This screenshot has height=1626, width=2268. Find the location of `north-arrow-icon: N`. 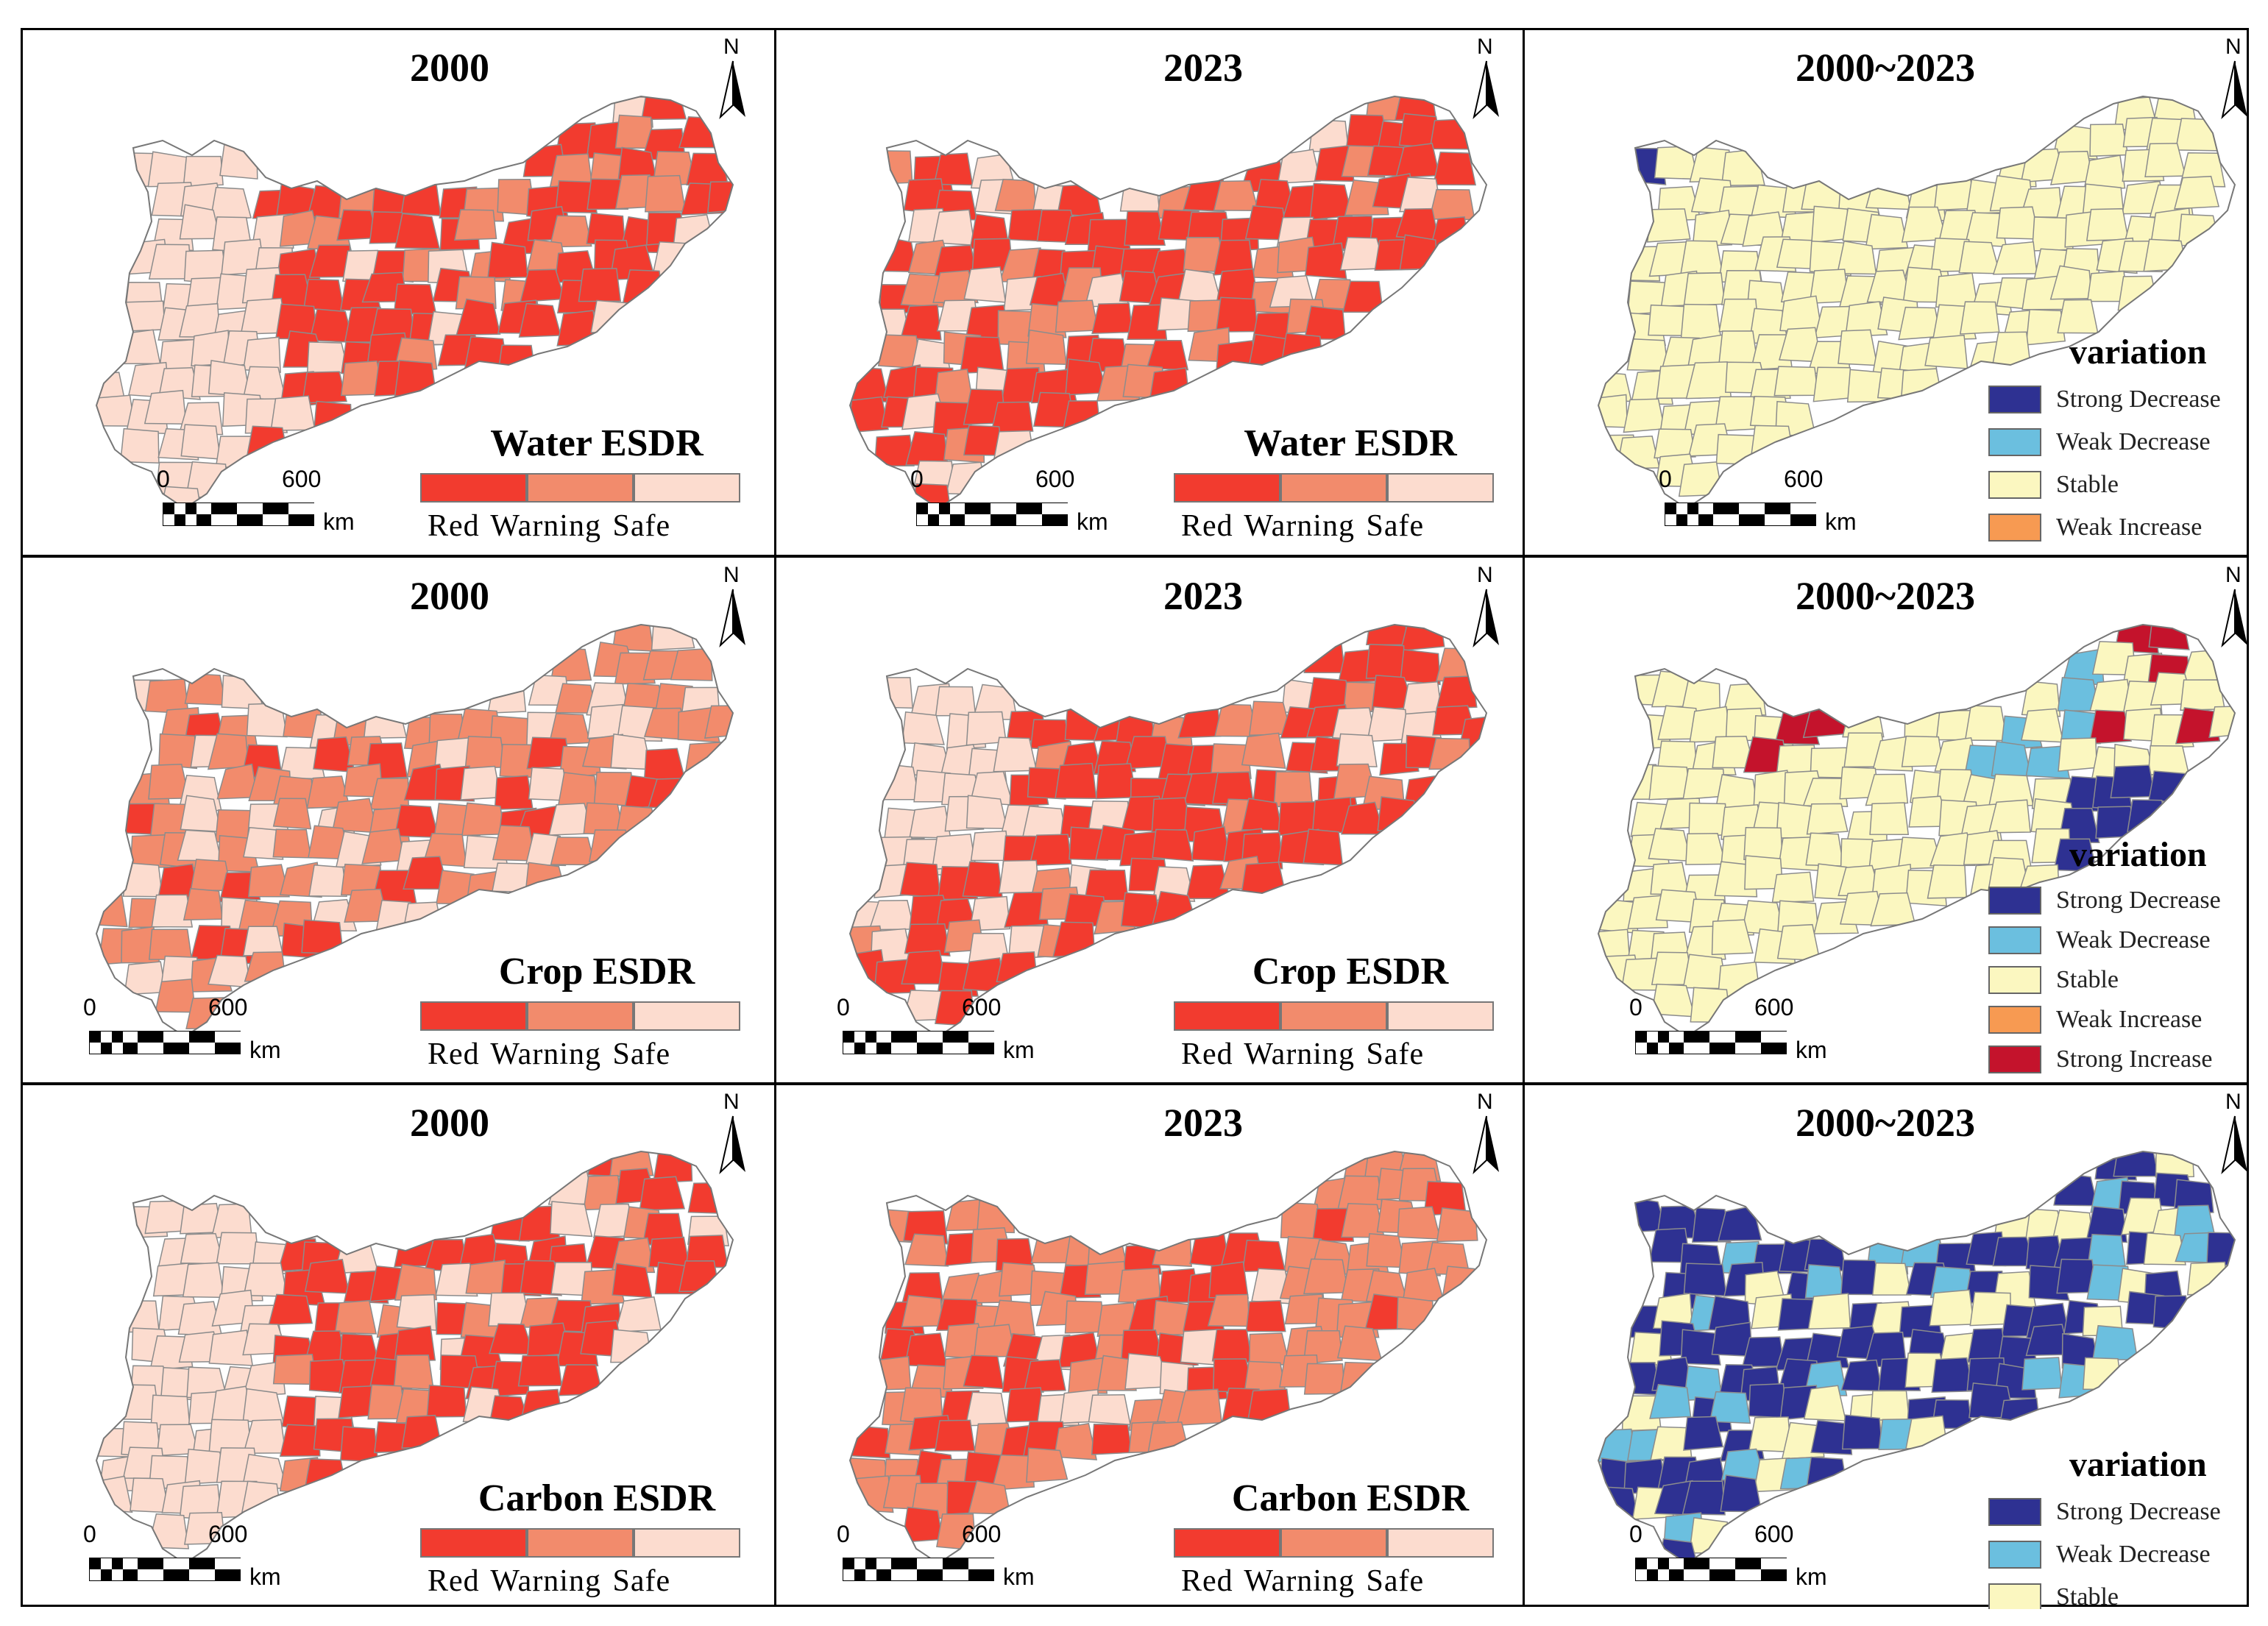

north-arrow-icon: N is located at coordinates (1486, 1137).